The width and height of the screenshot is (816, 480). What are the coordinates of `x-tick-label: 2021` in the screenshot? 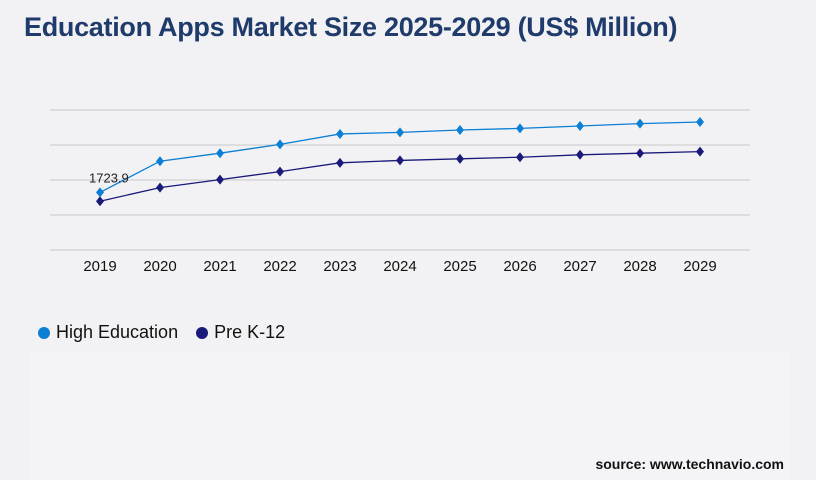 It's located at (219, 266).